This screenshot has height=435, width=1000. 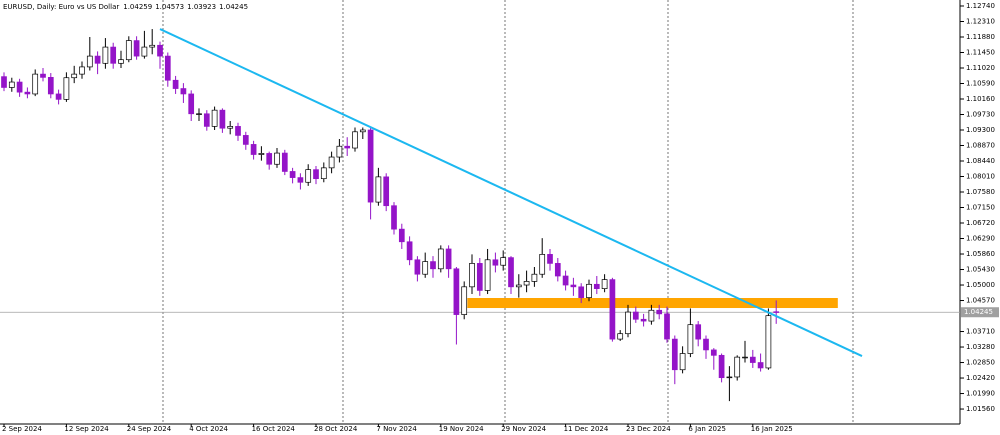 What do you see at coordinates (980, 301) in the screenshot?
I see `y-tick-label: 1.04570` at bounding box center [980, 301].